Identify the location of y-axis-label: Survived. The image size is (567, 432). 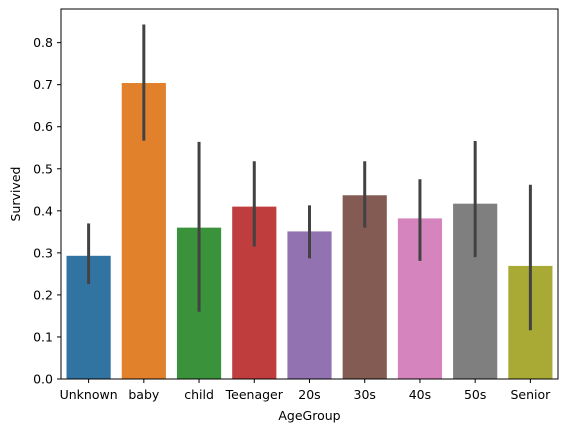
(15, 194).